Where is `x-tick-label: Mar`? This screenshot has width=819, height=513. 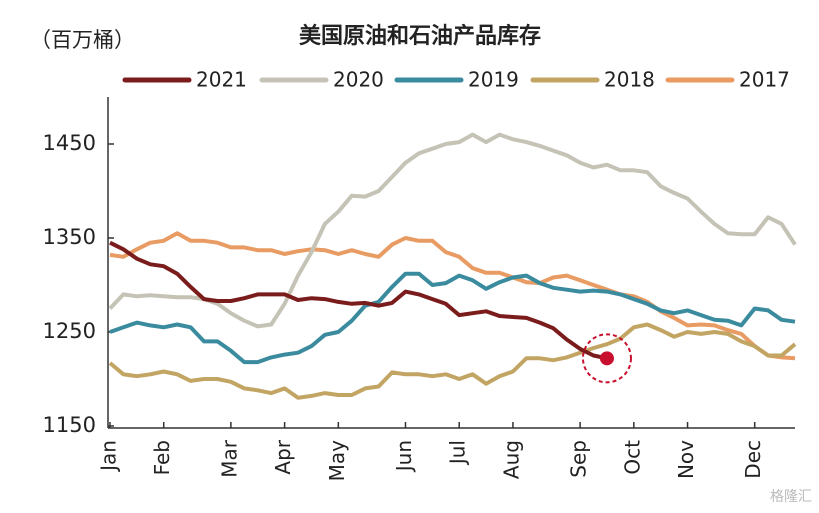 x-tick-label: Mar is located at coordinates (229, 458).